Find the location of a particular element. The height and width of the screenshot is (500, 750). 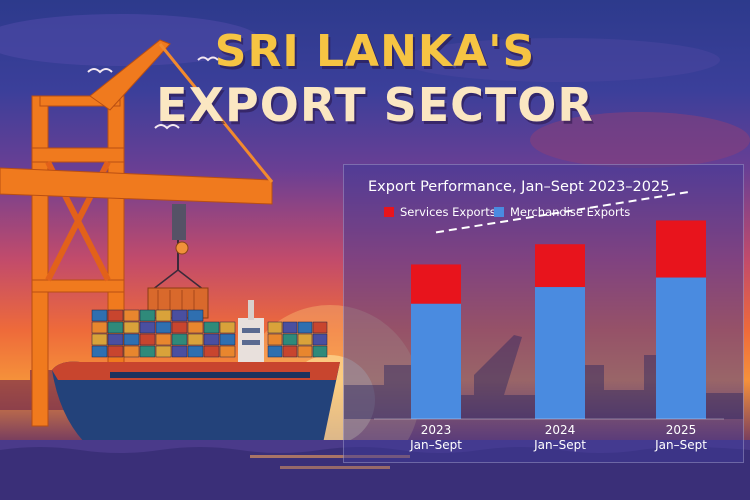

hoisted-container is located at coordinates (178, 261).